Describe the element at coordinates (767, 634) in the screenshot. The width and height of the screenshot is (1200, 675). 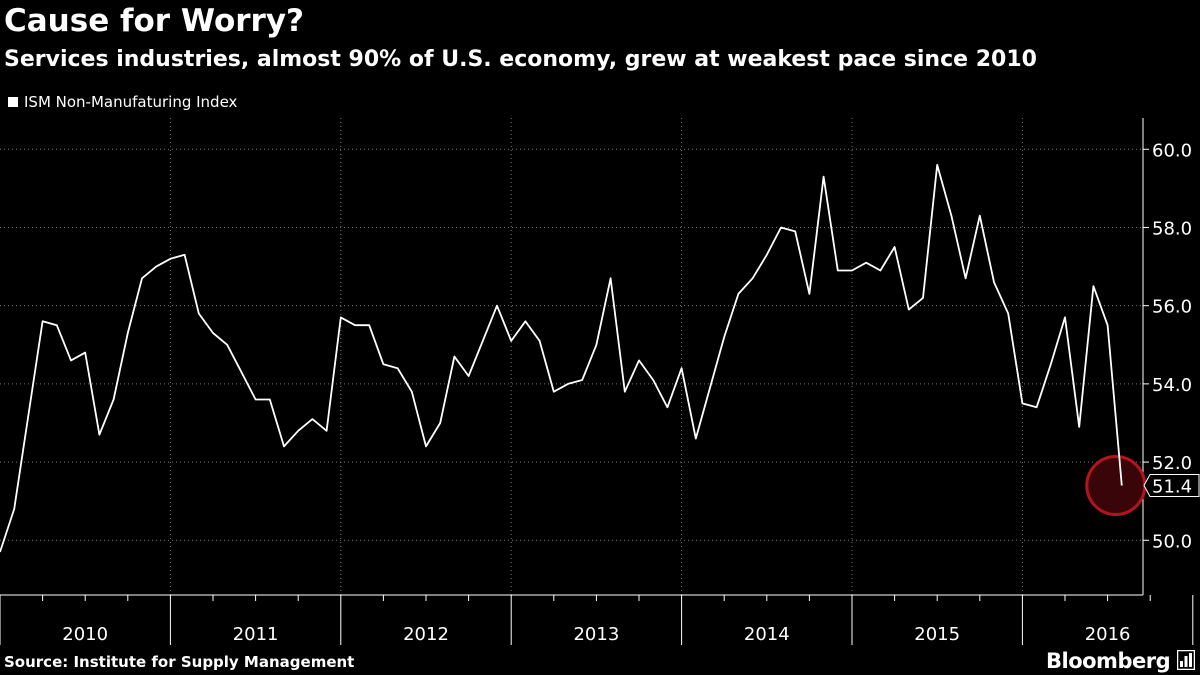
I see `x-tick-label: 2014` at that location.